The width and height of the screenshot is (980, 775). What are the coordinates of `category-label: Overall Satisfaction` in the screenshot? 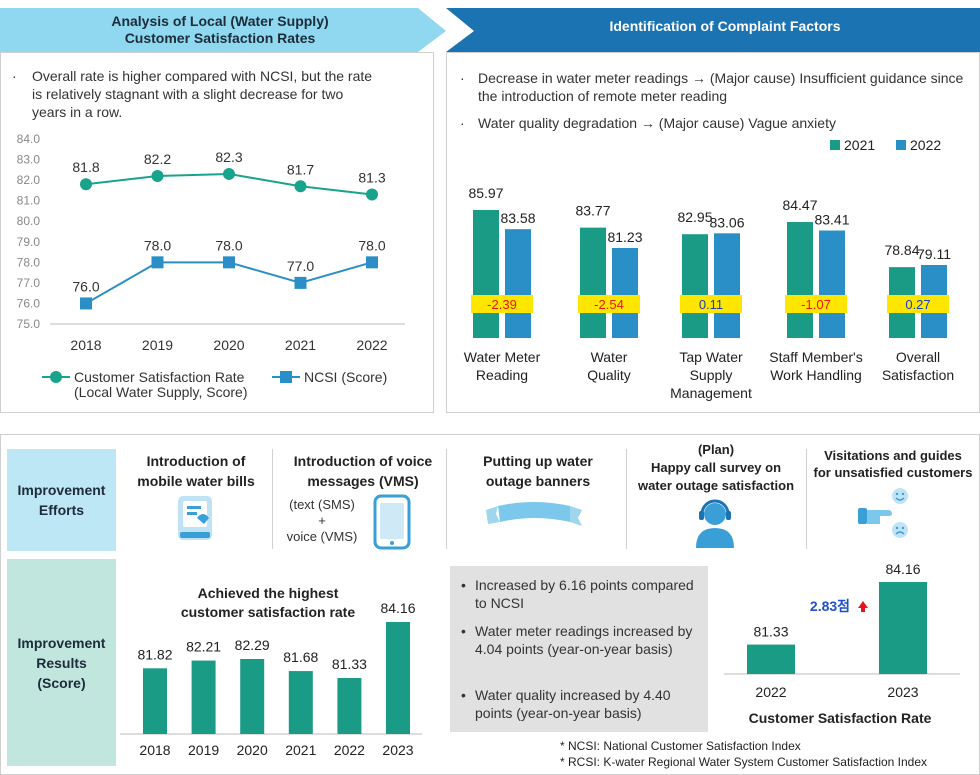 It's located at (918, 366).